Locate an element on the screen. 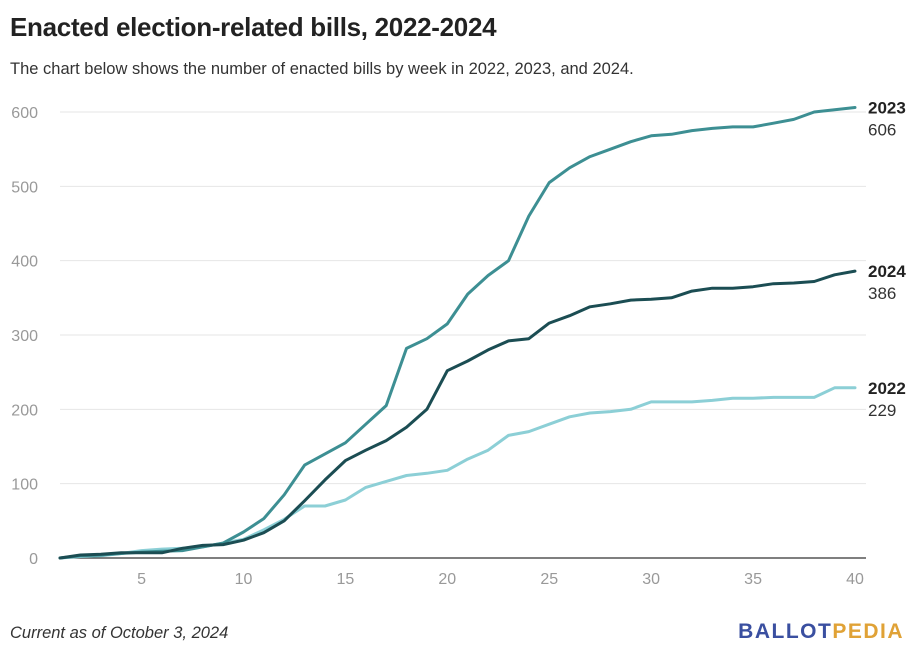  logo-part-pedia: PEDIA is located at coordinates (868, 631).